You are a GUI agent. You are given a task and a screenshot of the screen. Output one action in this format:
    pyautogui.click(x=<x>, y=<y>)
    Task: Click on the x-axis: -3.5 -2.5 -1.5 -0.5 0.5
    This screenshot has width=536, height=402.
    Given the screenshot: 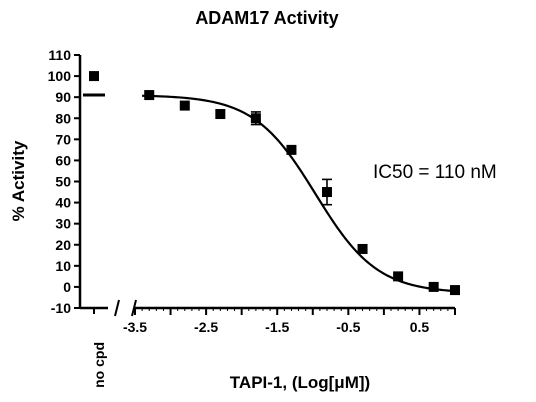 What is the action you would take?
    pyautogui.click(x=268, y=317)
    